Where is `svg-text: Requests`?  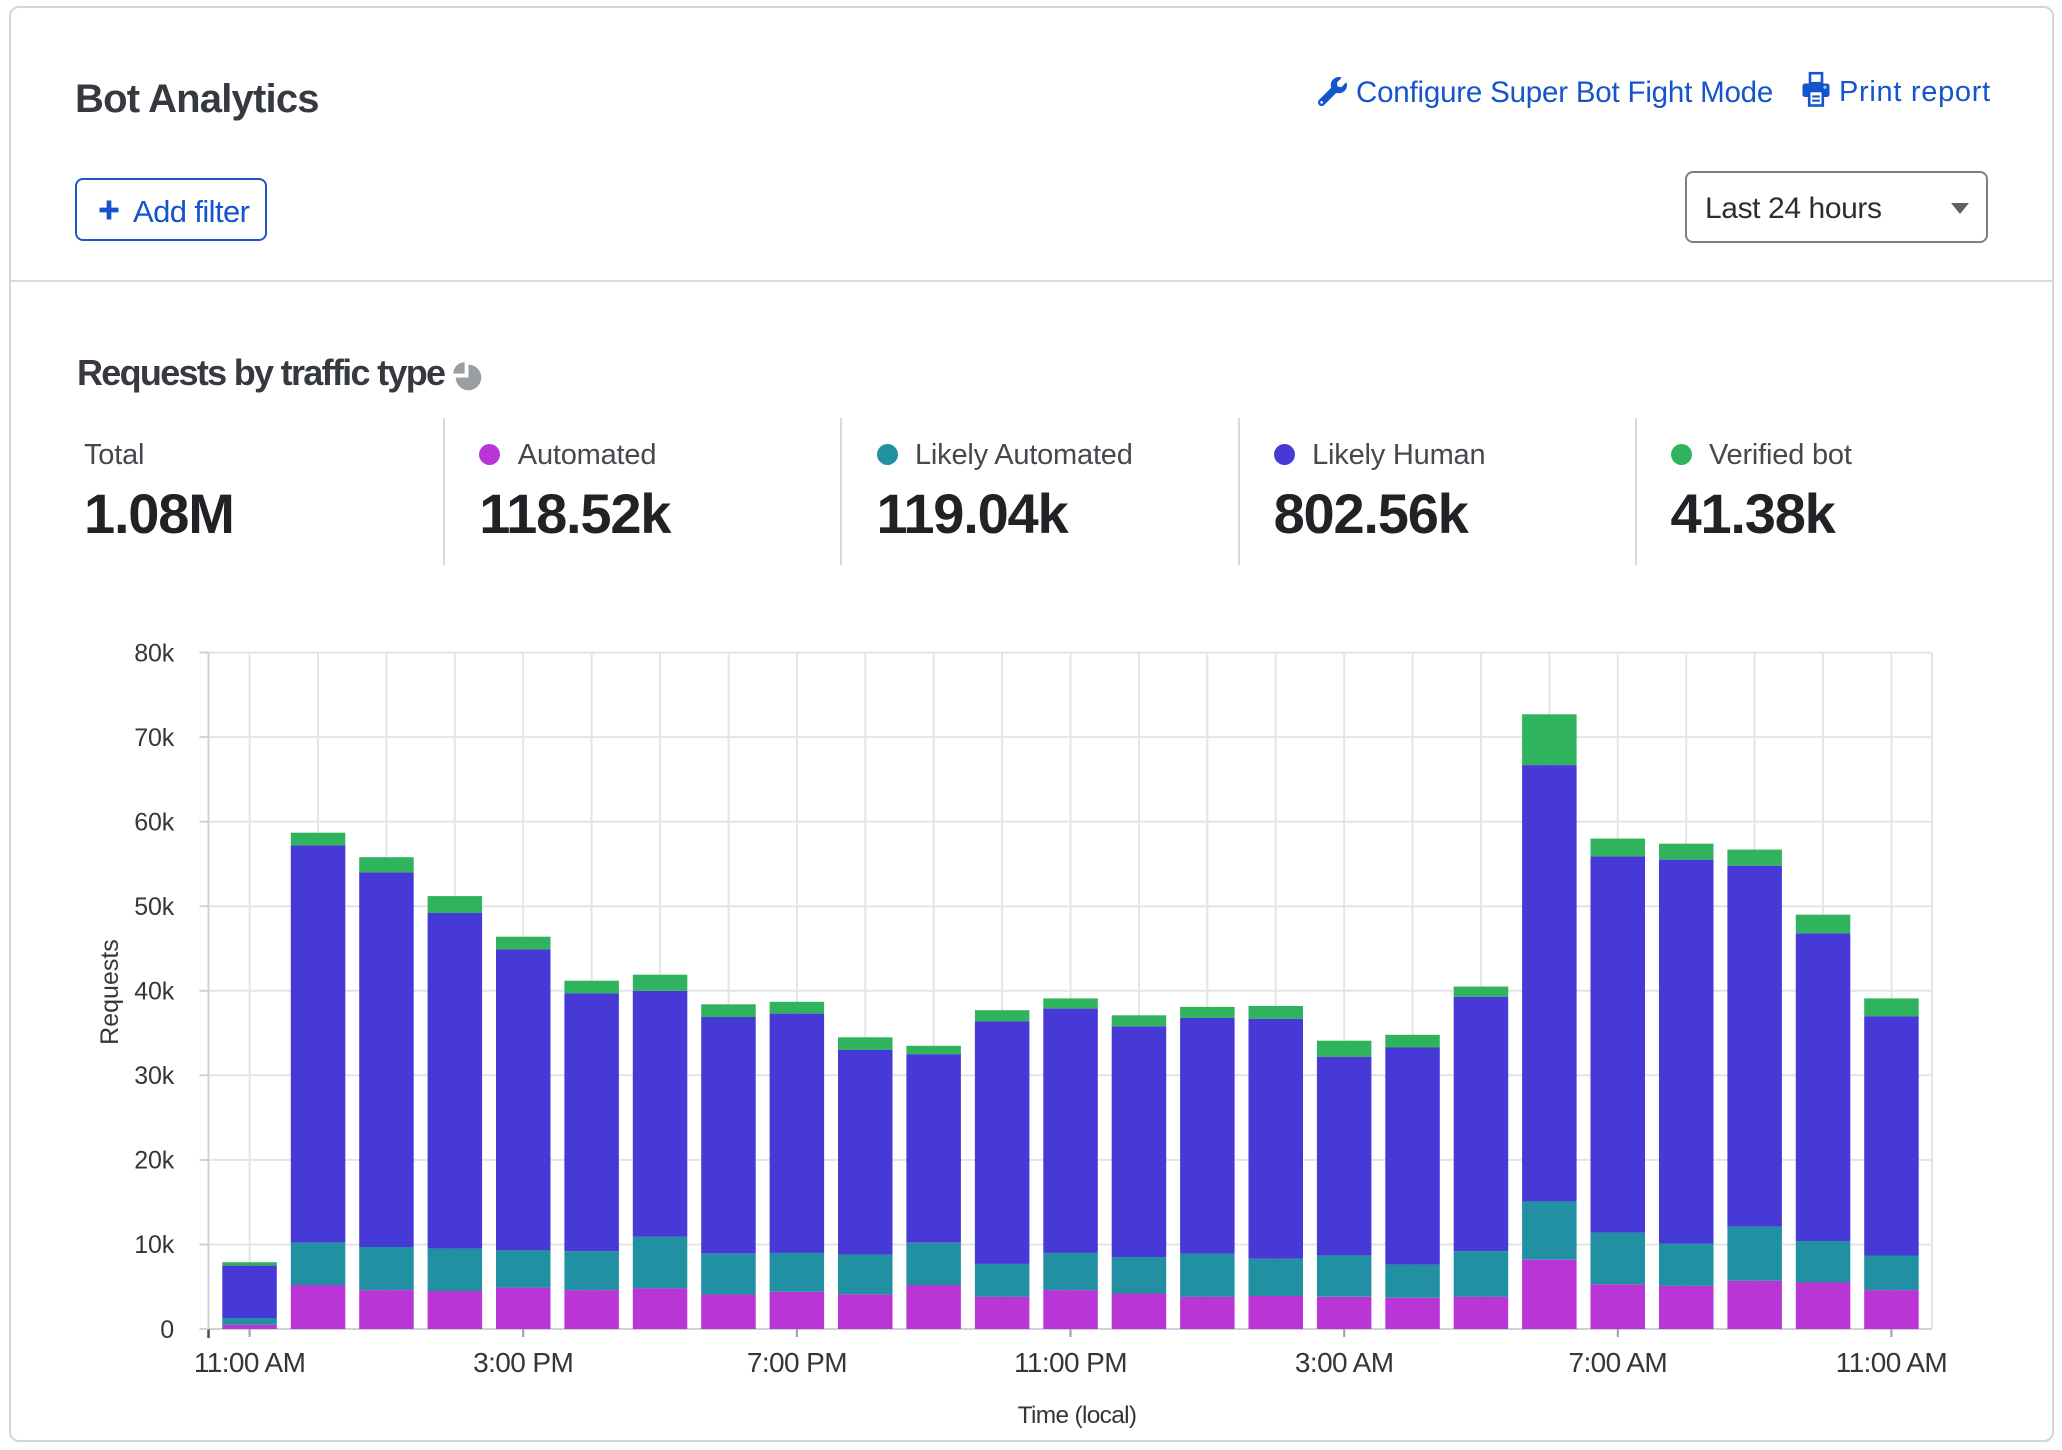
svg-text: Requests is located at coordinates (110, 992).